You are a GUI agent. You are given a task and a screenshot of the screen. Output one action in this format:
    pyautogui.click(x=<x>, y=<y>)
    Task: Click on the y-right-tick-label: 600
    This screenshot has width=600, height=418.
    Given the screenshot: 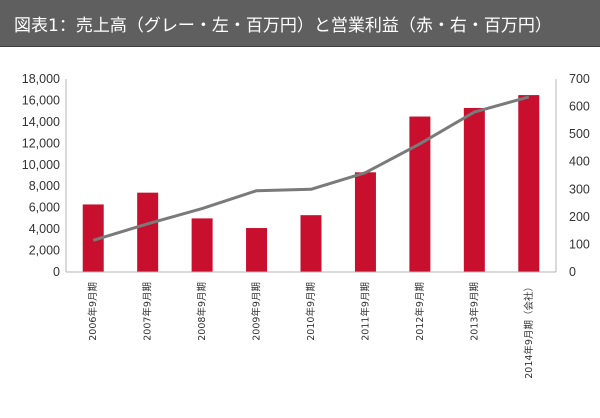 What is the action you would take?
    pyautogui.click(x=579, y=107)
    